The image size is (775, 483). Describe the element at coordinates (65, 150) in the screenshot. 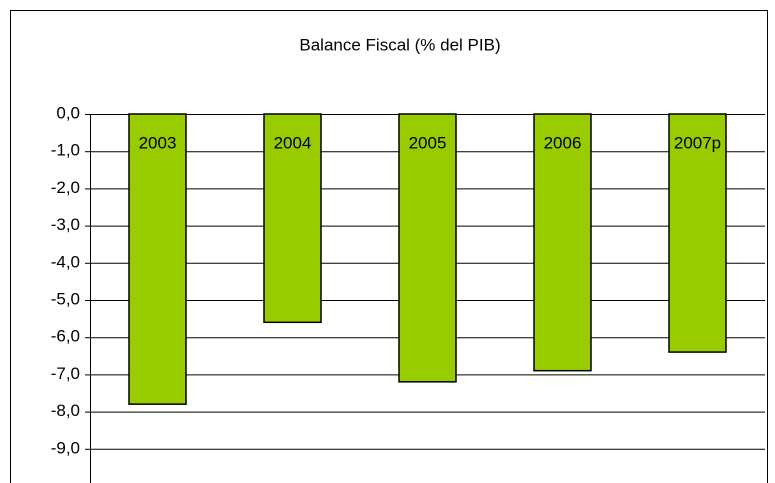

I see `y-tick-label: -1,0` at that location.